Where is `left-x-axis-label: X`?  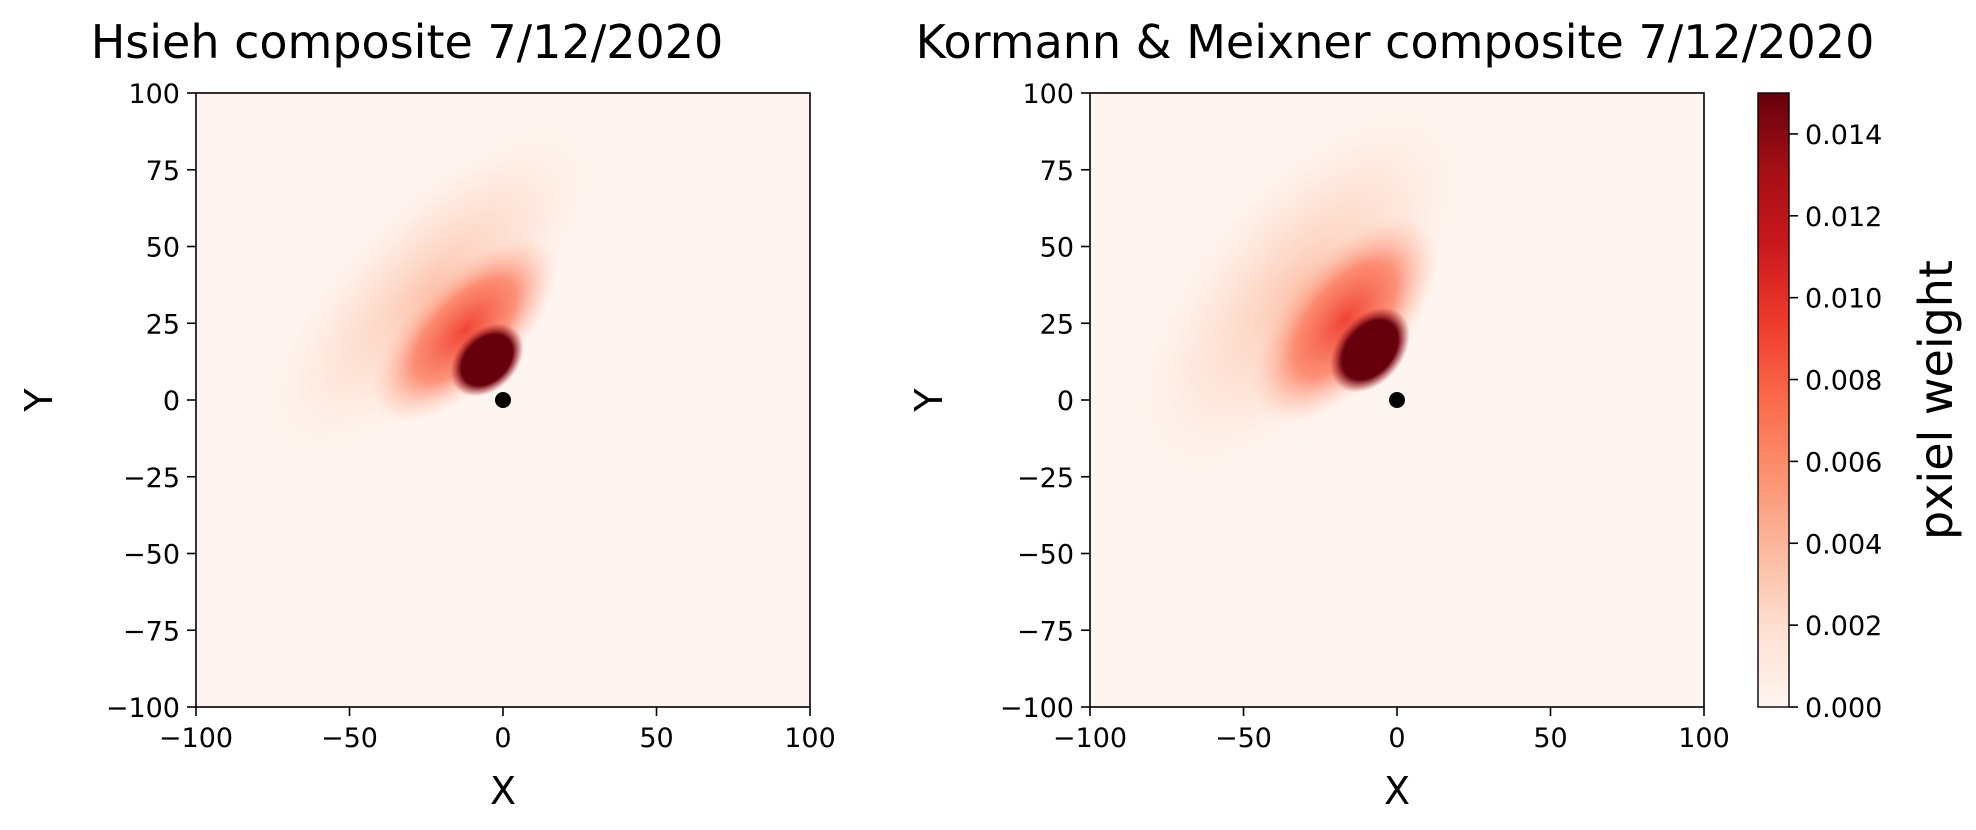 left-x-axis-label: X is located at coordinates (503, 791).